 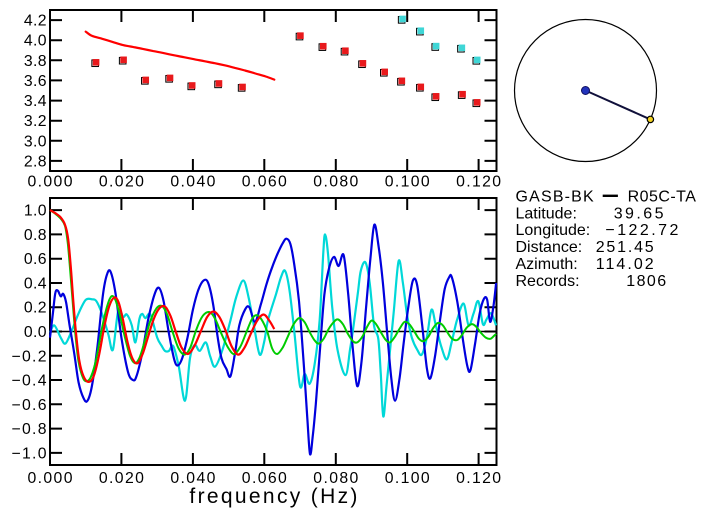 I want to click on svg-text: Latitude:, so click(x=546, y=213).